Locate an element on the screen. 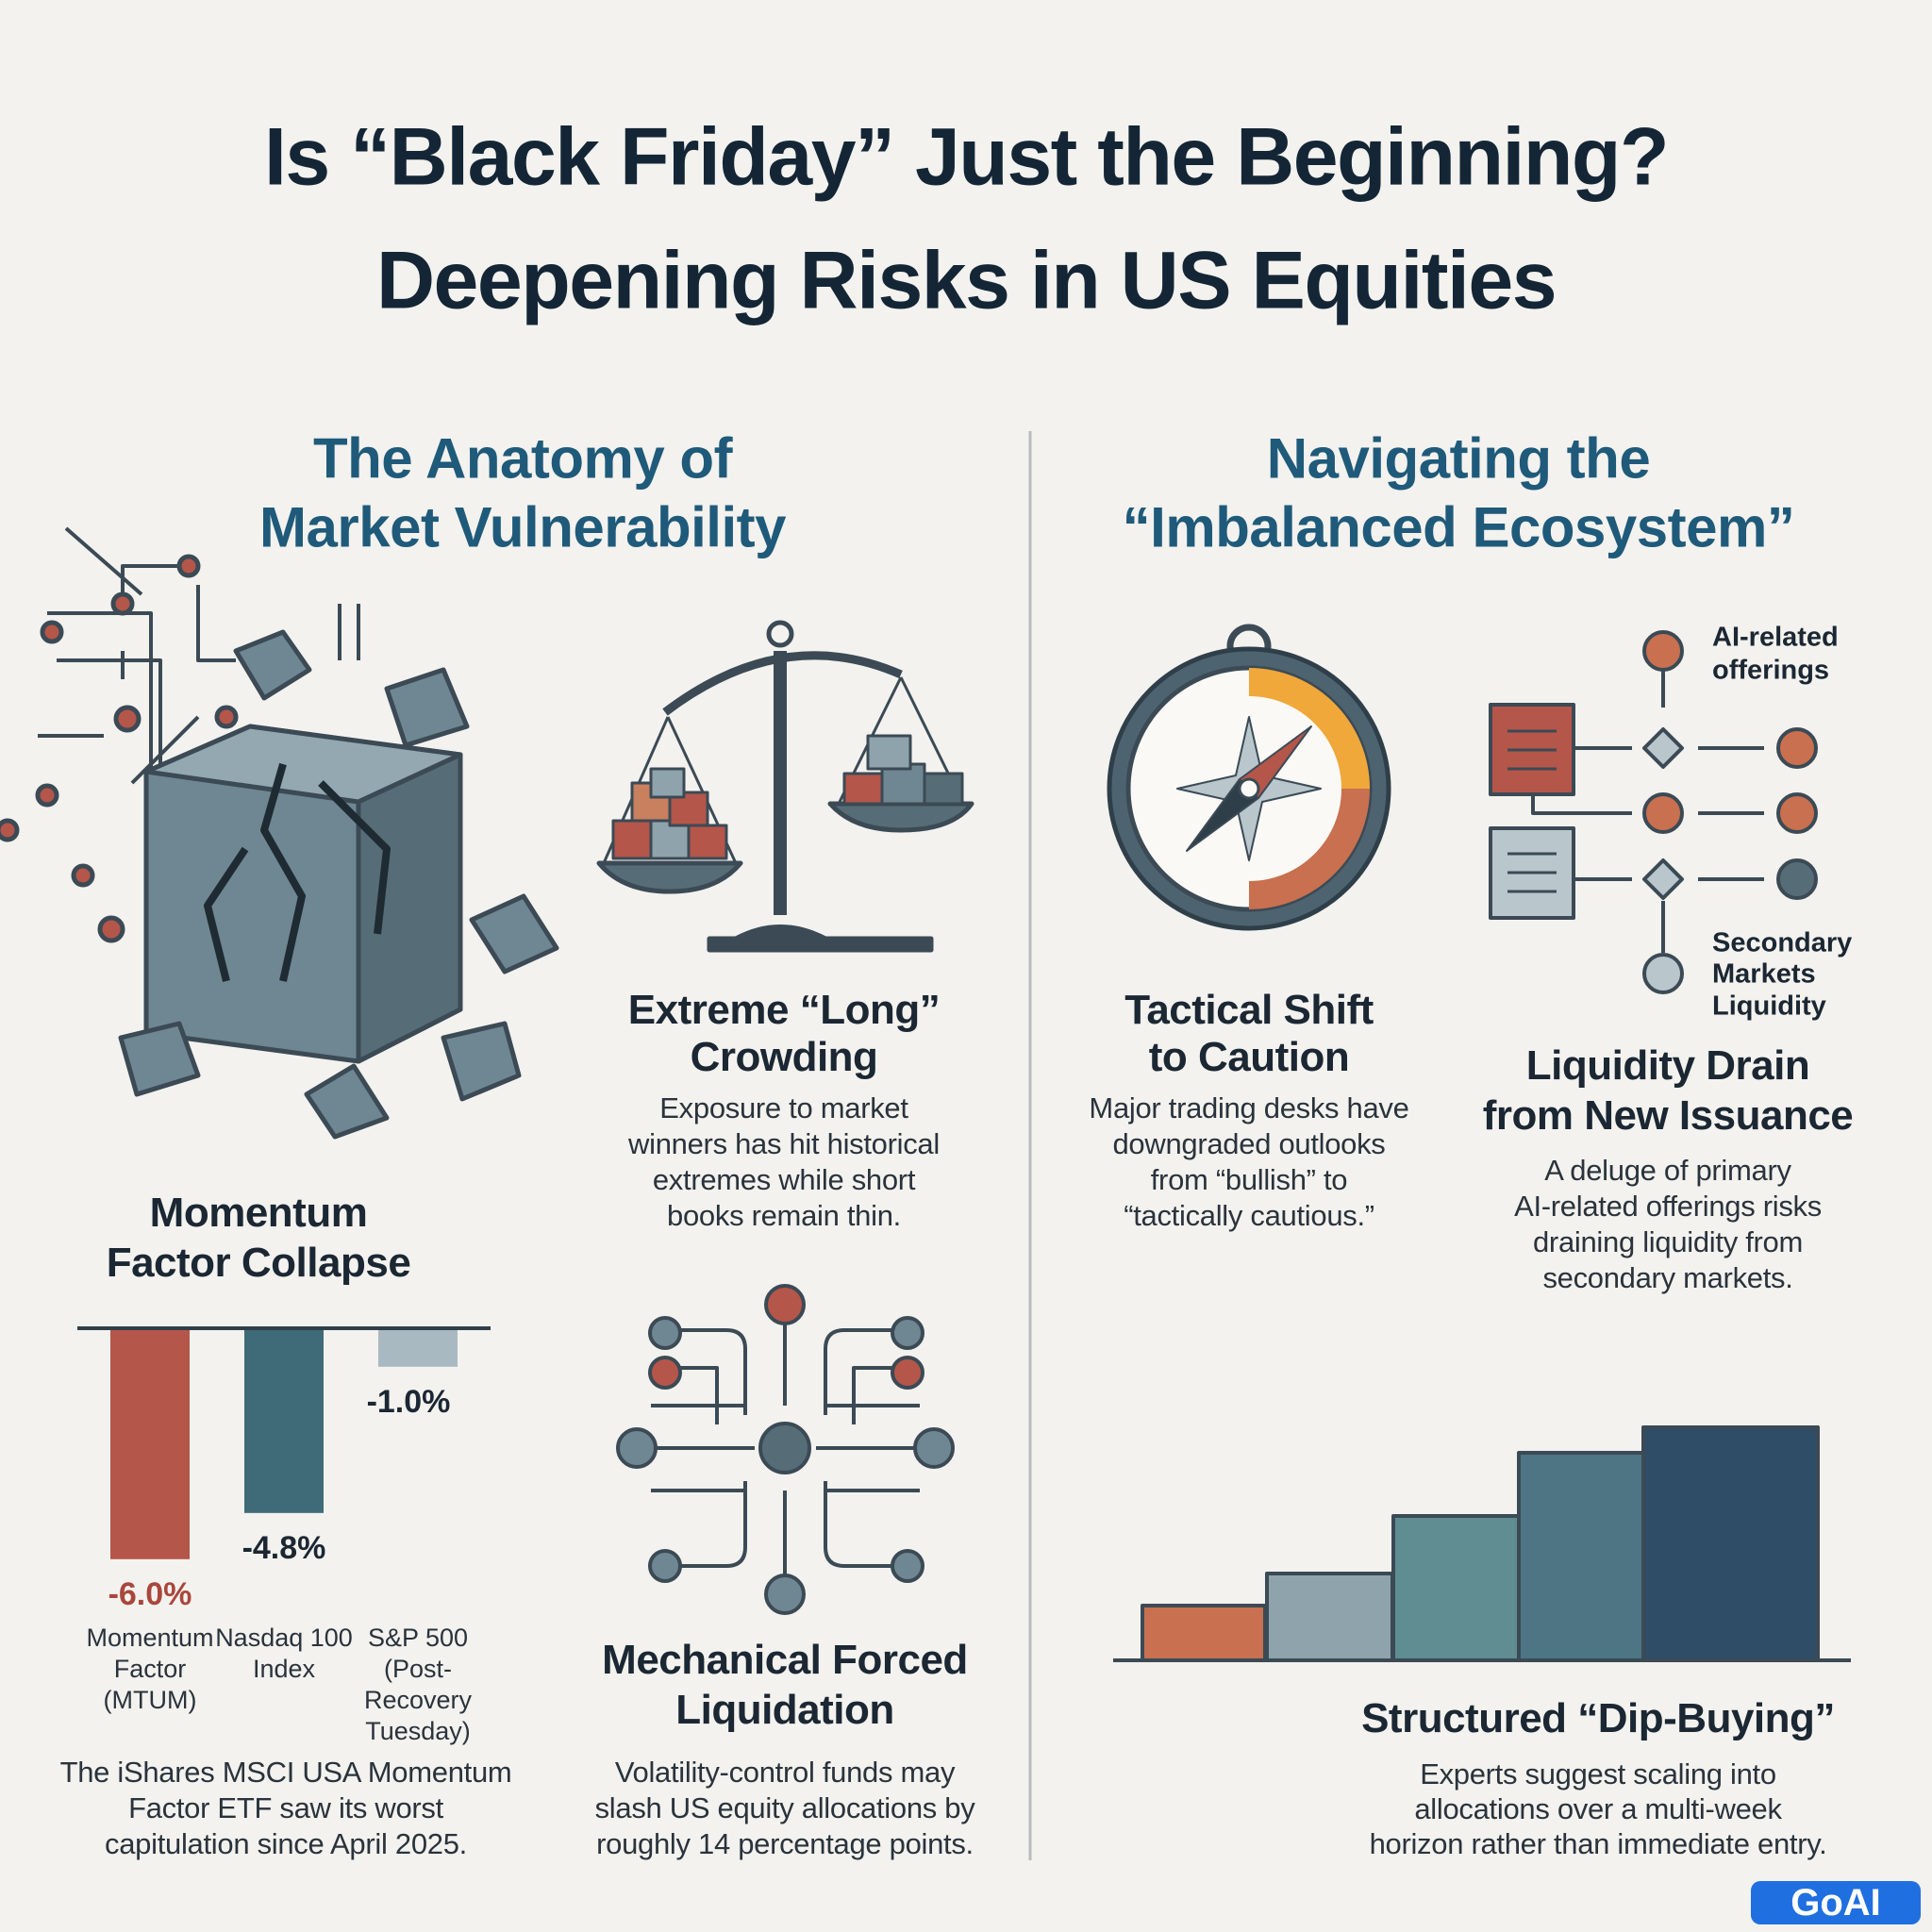 Image resolution: width=1932 pixels, height=1932 pixels. title: Is “Black Friday” Just the Beginning? is located at coordinates (967, 157).